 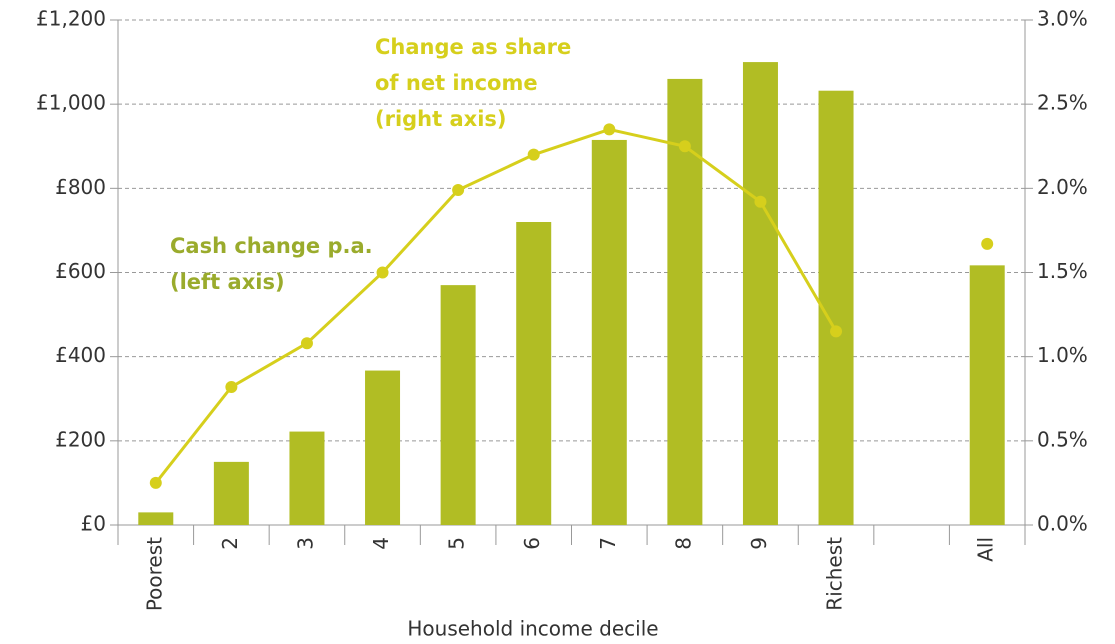 I want to click on y2-tick-label: 1.5%, so click(x=1062, y=271).